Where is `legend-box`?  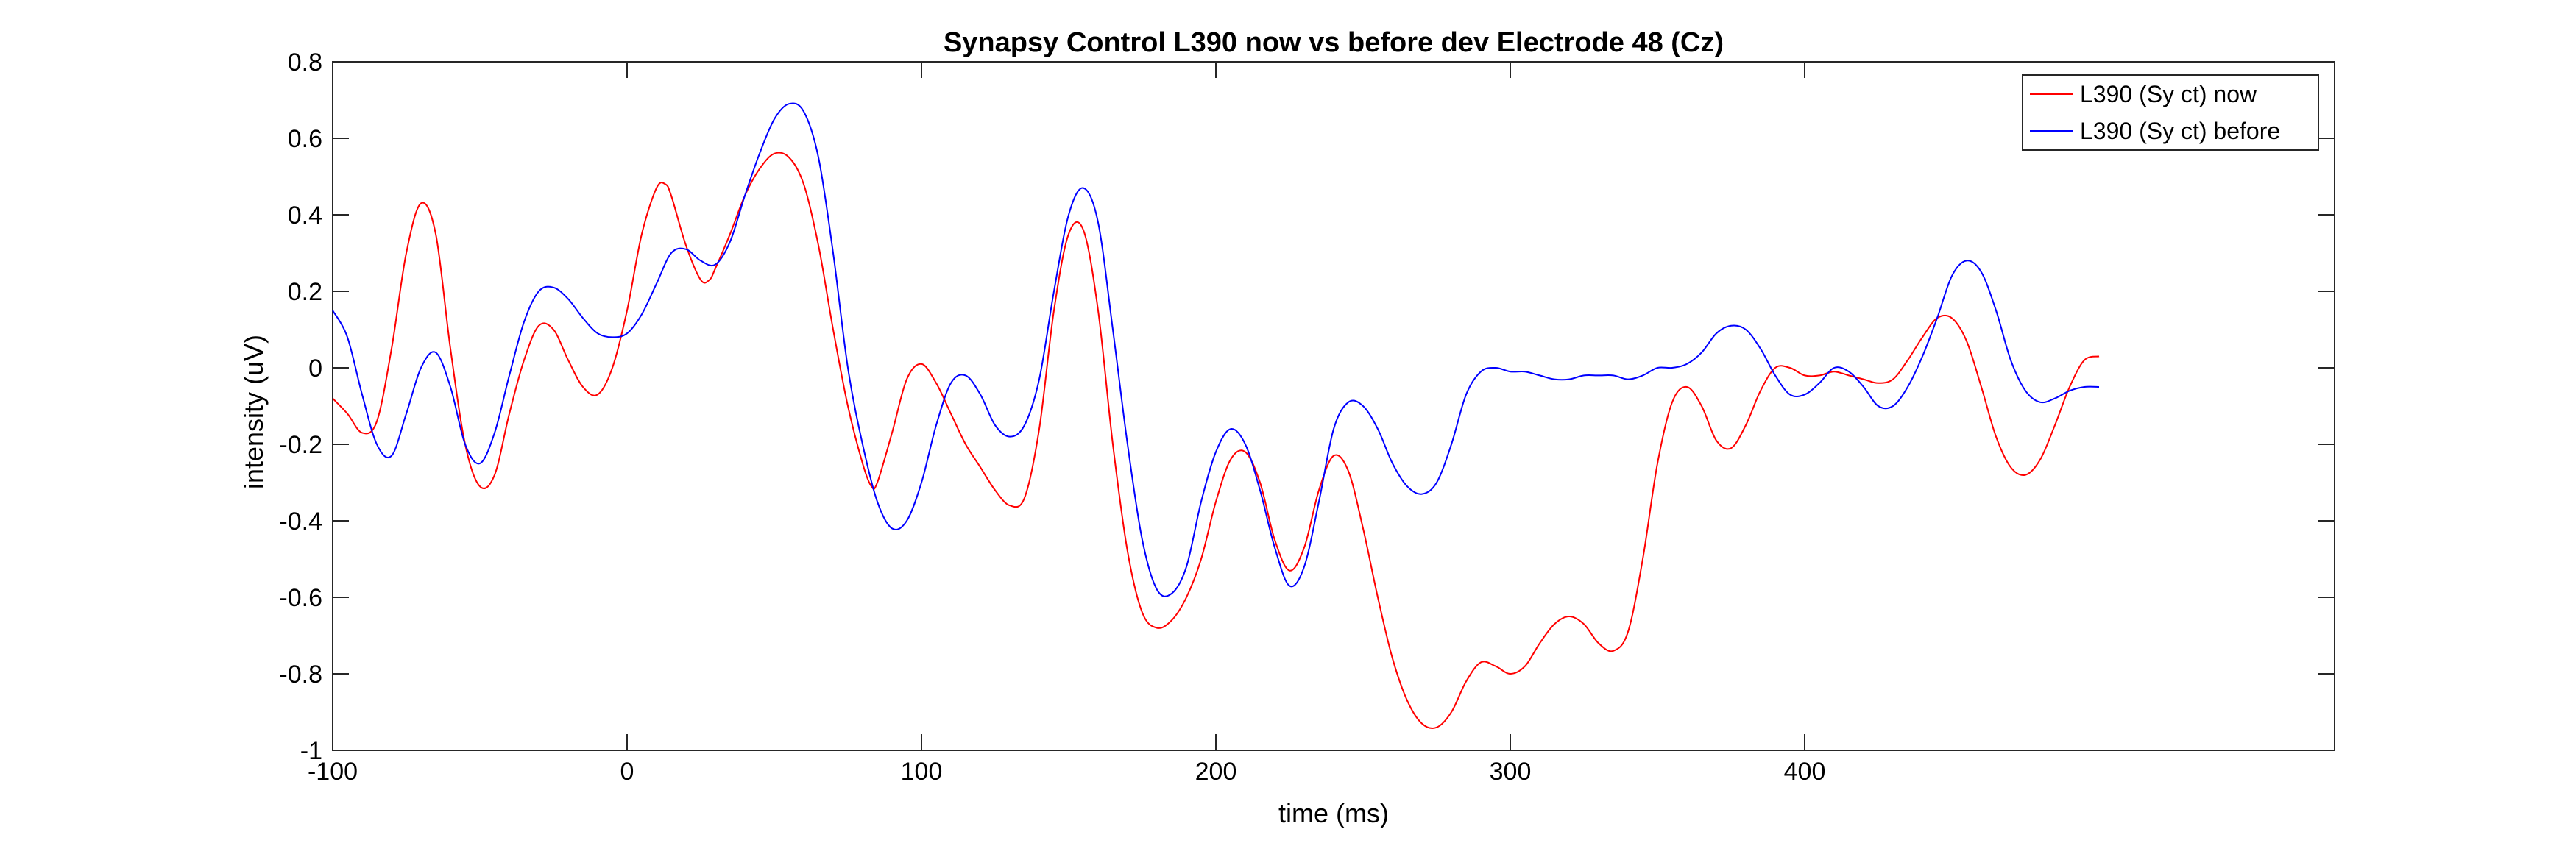 legend-box is located at coordinates (2170, 112).